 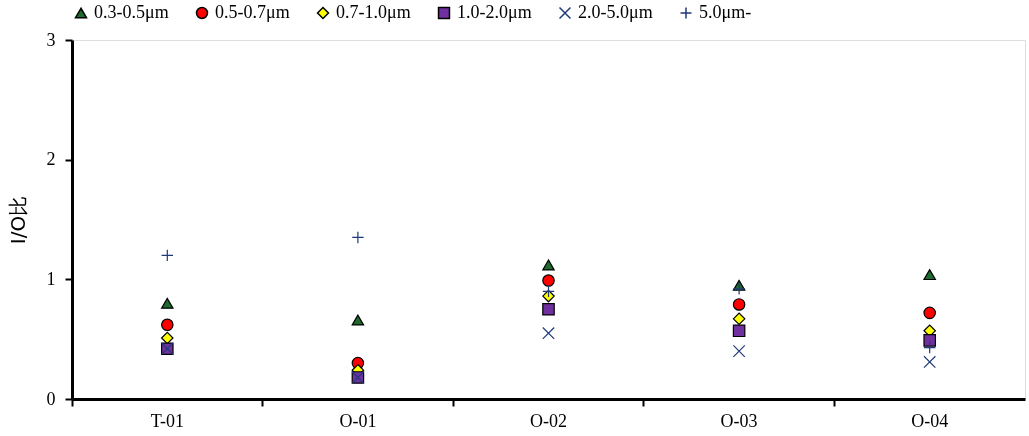 What do you see at coordinates (358, 420) in the screenshot?
I see `x-tick-label: O-01` at bounding box center [358, 420].